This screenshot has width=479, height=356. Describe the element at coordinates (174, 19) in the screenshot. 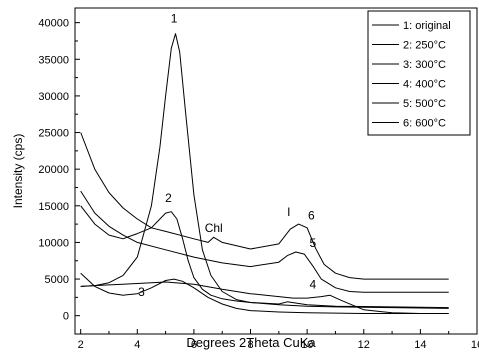

I see `annotation-label: 1` at that location.